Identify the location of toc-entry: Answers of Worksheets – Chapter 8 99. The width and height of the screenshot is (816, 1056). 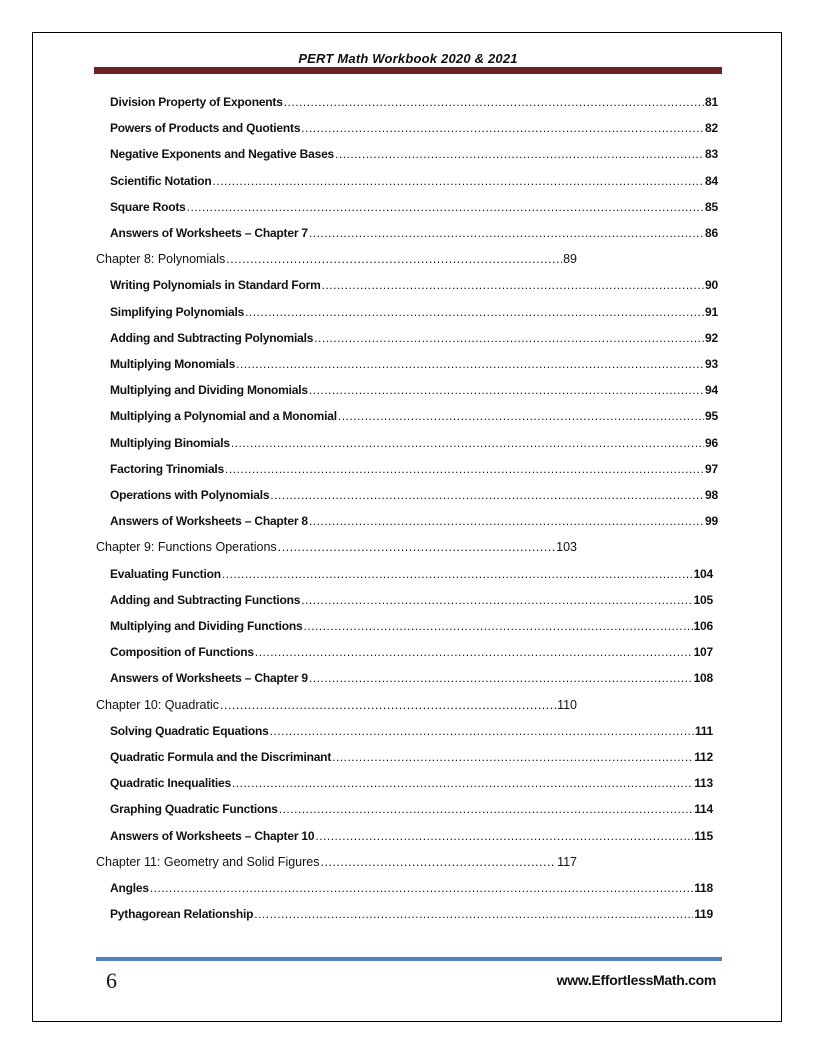
(414, 521).